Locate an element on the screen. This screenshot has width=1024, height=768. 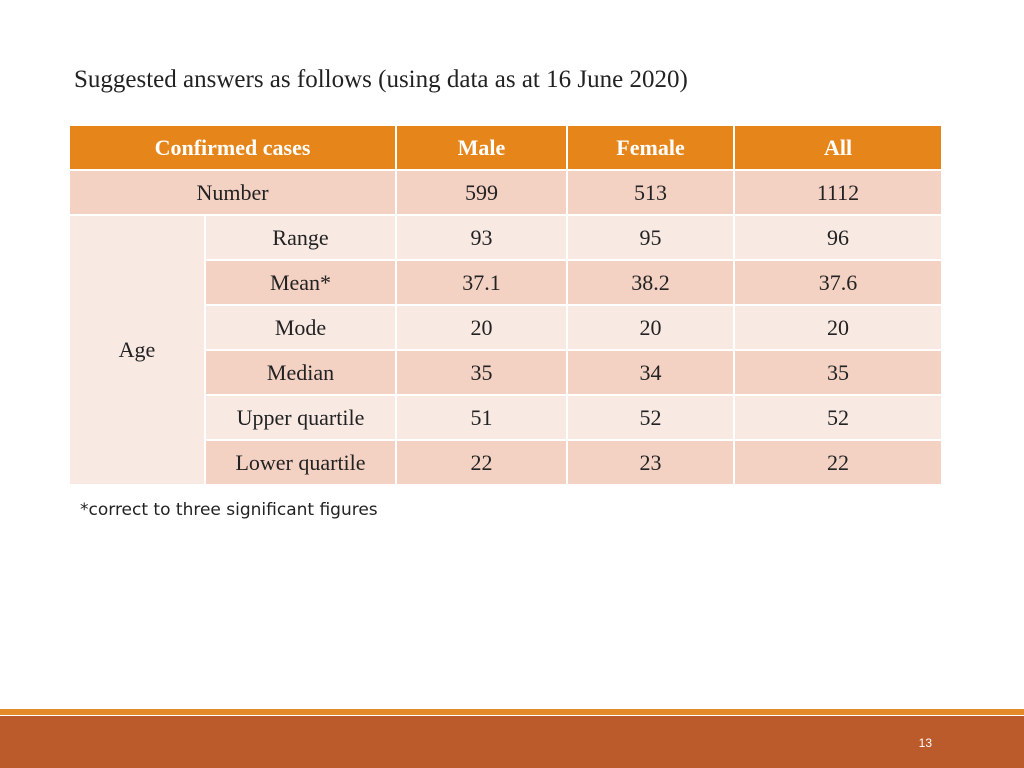
cell-number-male: 599 is located at coordinates (482, 193).